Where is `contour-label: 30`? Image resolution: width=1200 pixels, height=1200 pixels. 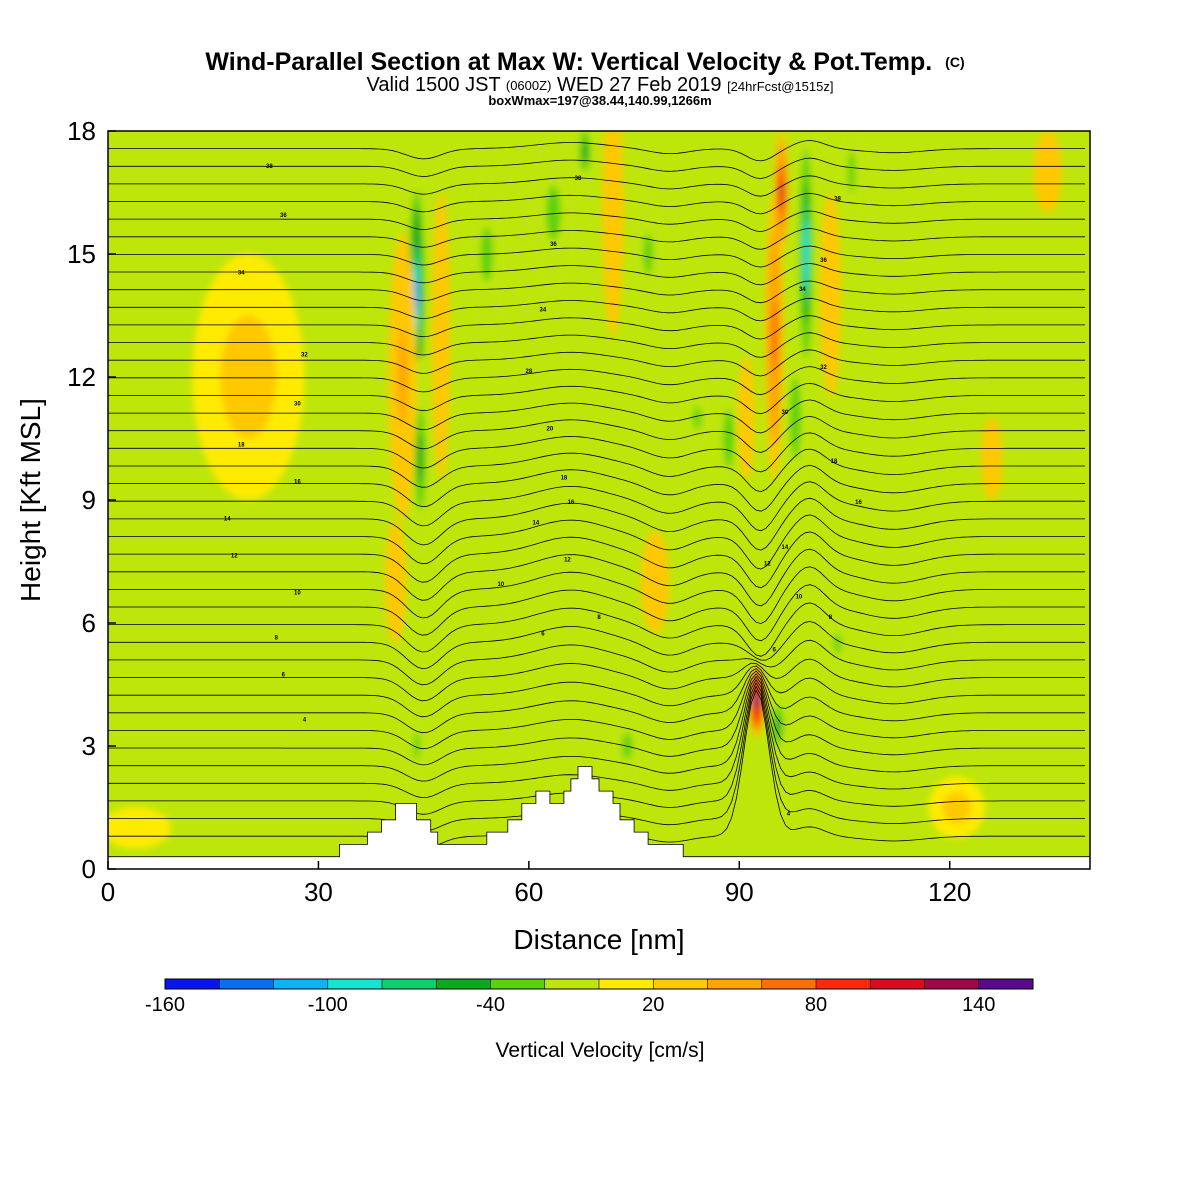 contour-label: 30 is located at coordinates (297, 405).